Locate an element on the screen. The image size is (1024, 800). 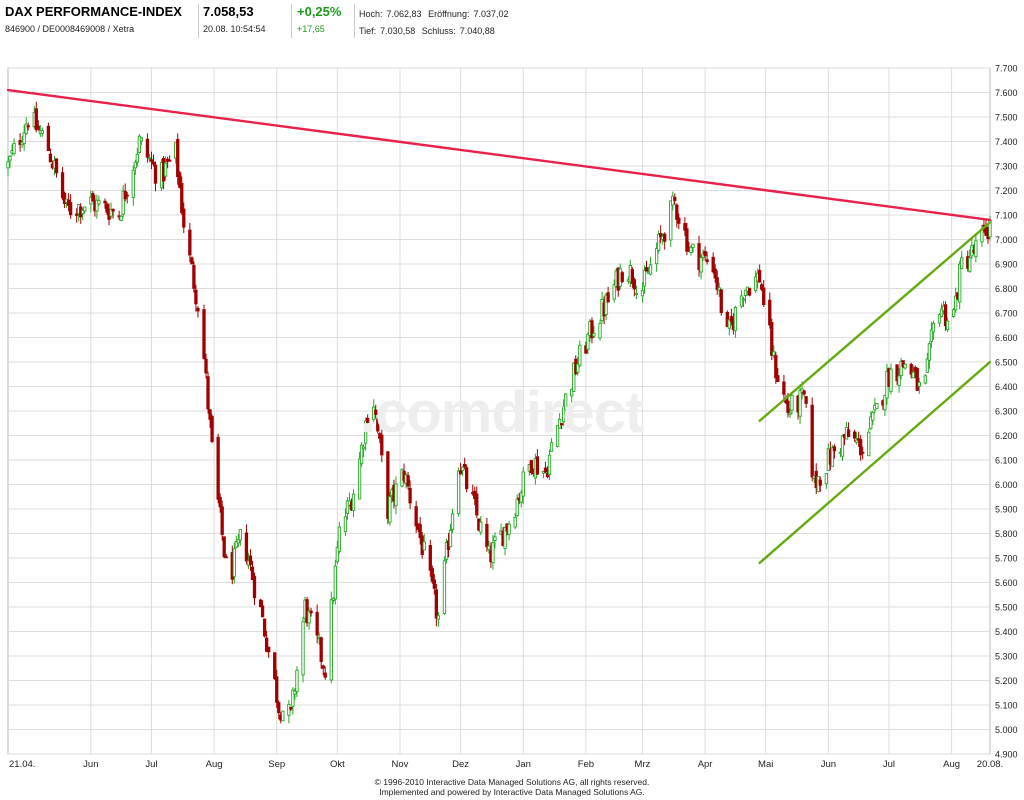
x-tick-label: Jun is located at coordinates (90, 764).